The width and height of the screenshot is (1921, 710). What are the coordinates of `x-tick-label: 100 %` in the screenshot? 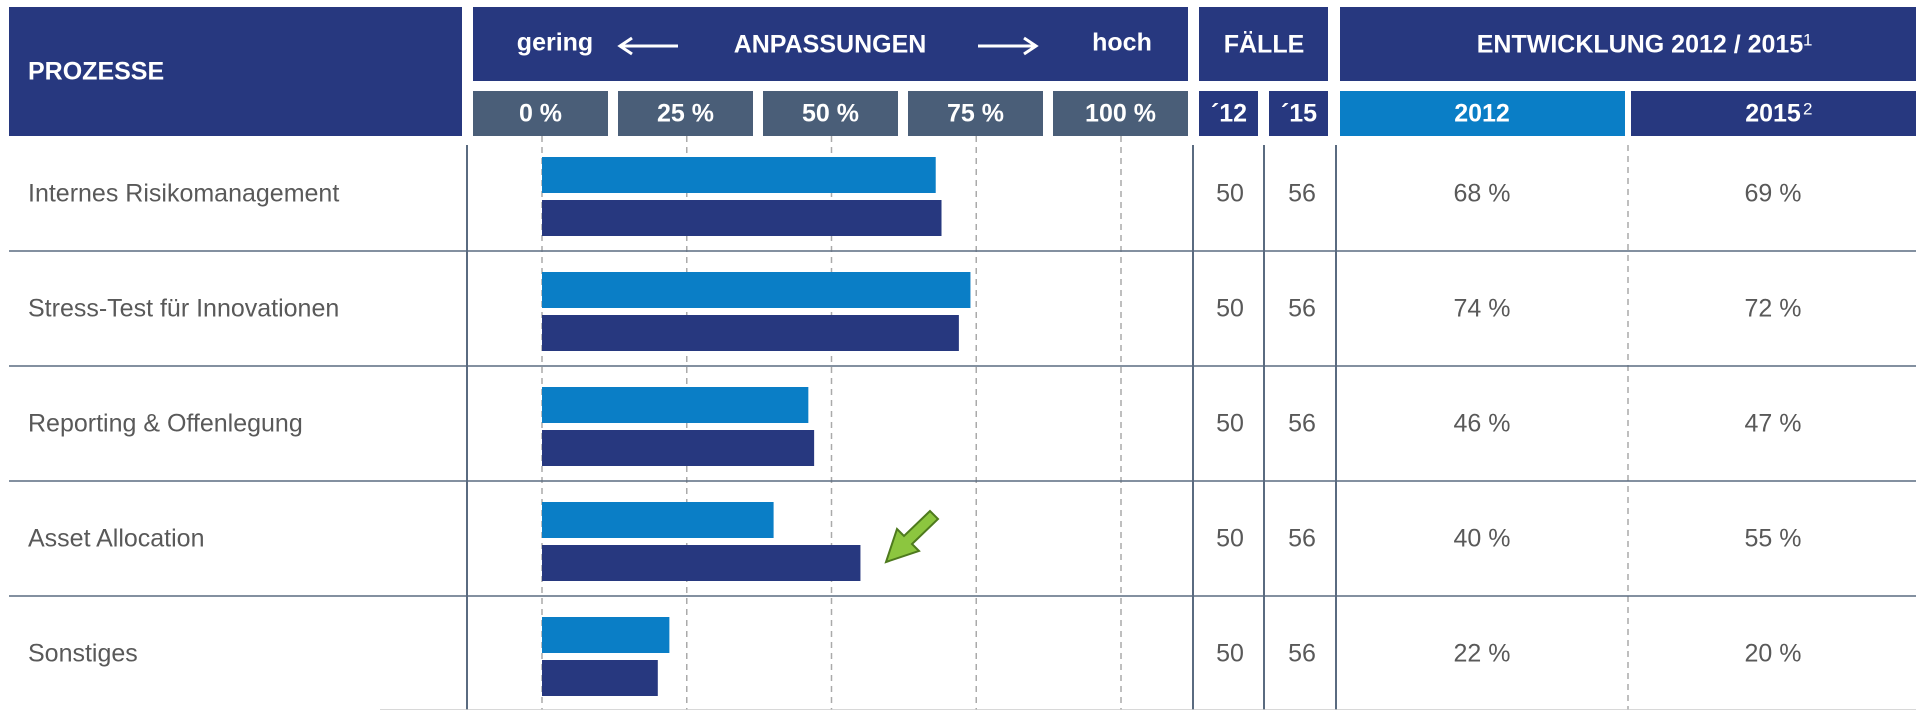 It's located at (1120, 114).